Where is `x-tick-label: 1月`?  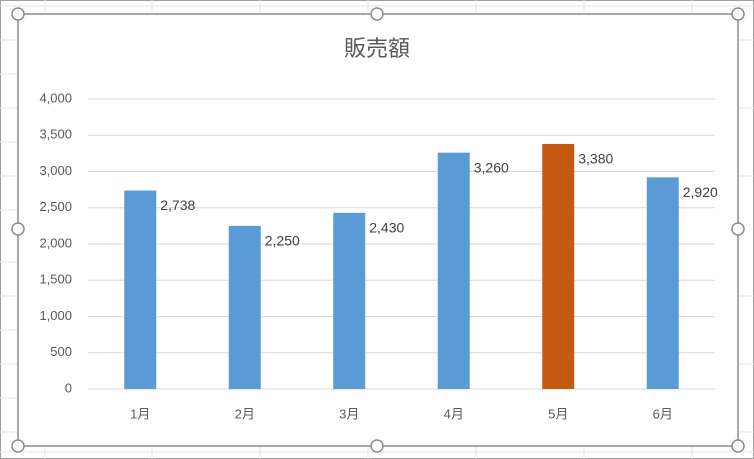
x-tick-label: 1月 is located at coordinates (140, 413).